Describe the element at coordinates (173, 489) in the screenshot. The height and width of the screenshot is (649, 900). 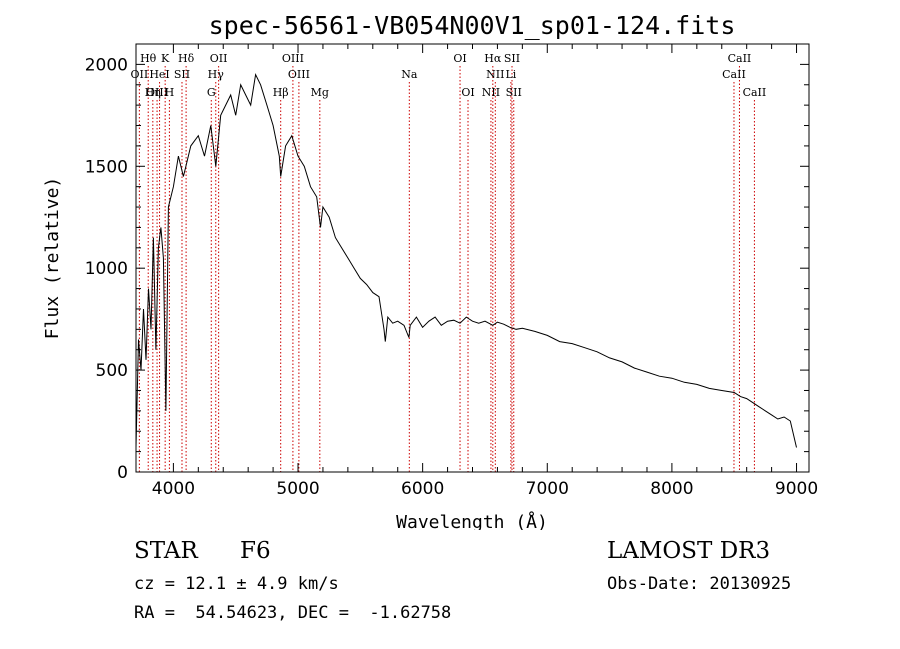
I see `x-tick-label: 4000` at that location.